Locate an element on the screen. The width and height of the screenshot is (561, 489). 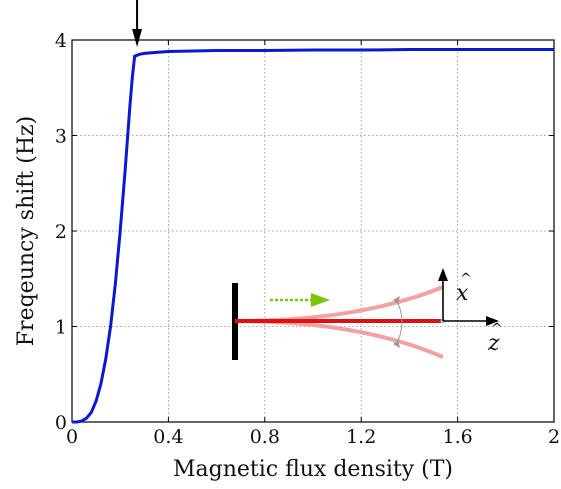
x-tick-label: 2 is located at coordinates (554, 437).